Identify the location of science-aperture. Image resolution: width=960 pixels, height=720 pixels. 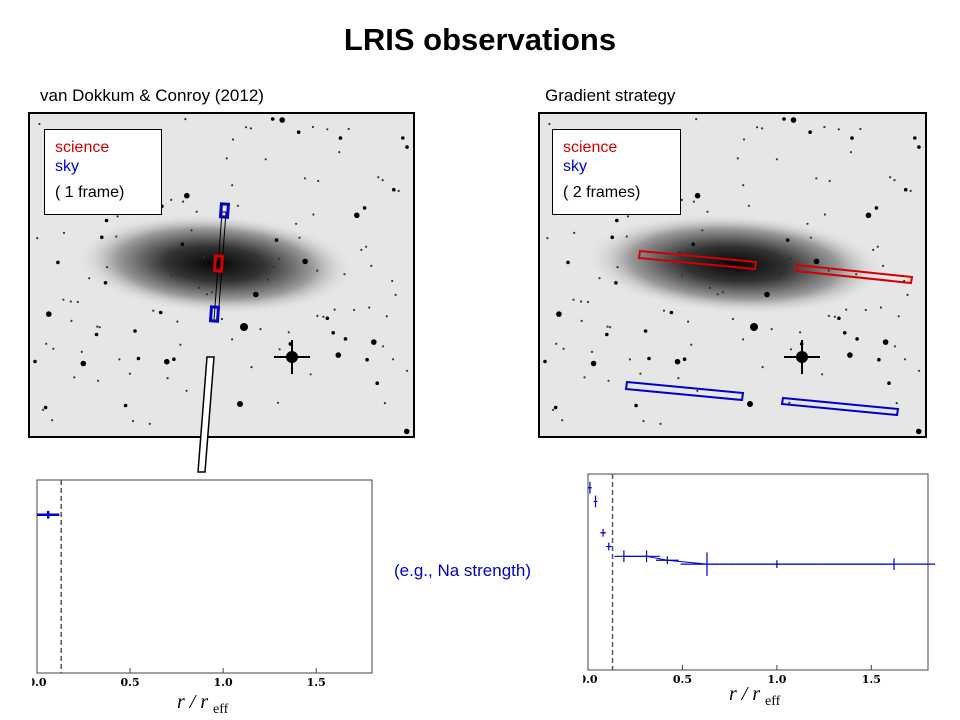
(218, 263).